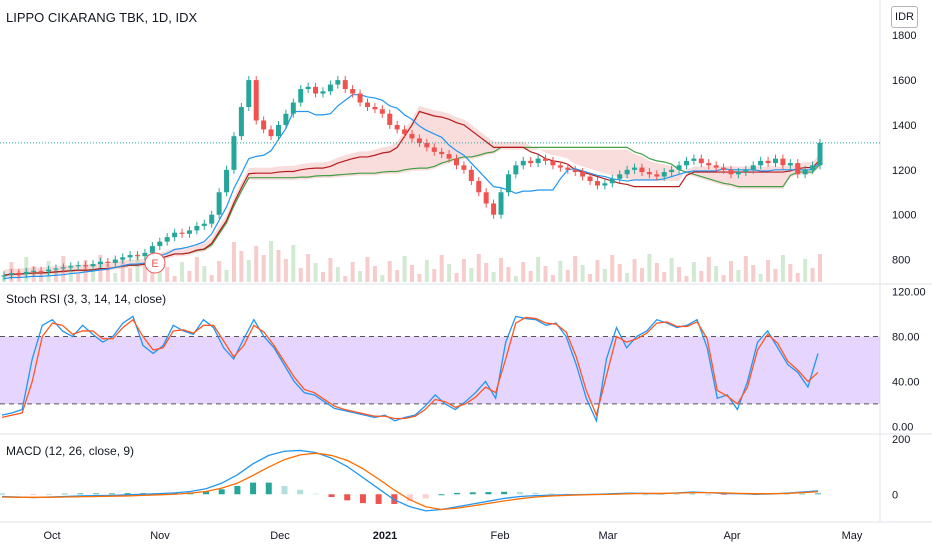 This screenshot has width=932, height=555. Describe the element at coordinates (904, 126) in the screenshot. I see `price-tick-label: 1400` at that location.